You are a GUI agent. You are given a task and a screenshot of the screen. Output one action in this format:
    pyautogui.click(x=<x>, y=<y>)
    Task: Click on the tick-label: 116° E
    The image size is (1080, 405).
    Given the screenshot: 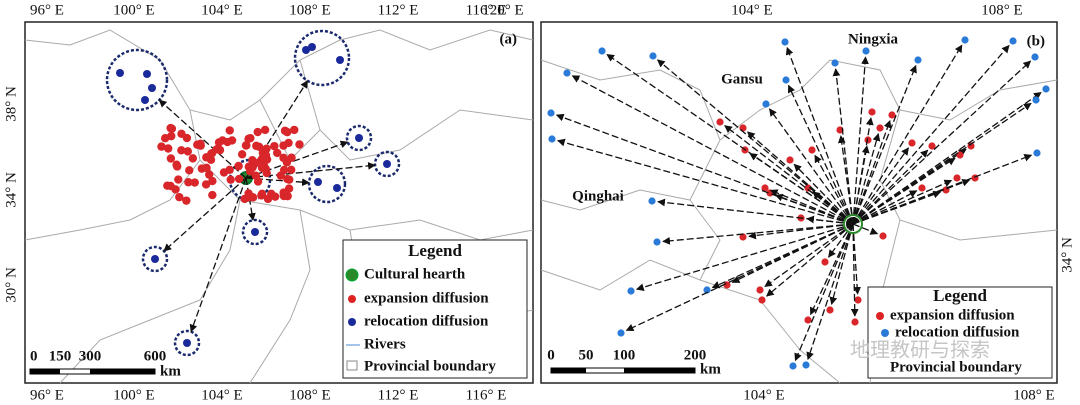 What is the action you would take?
    pyautogui.click(x=486, y=395)
    